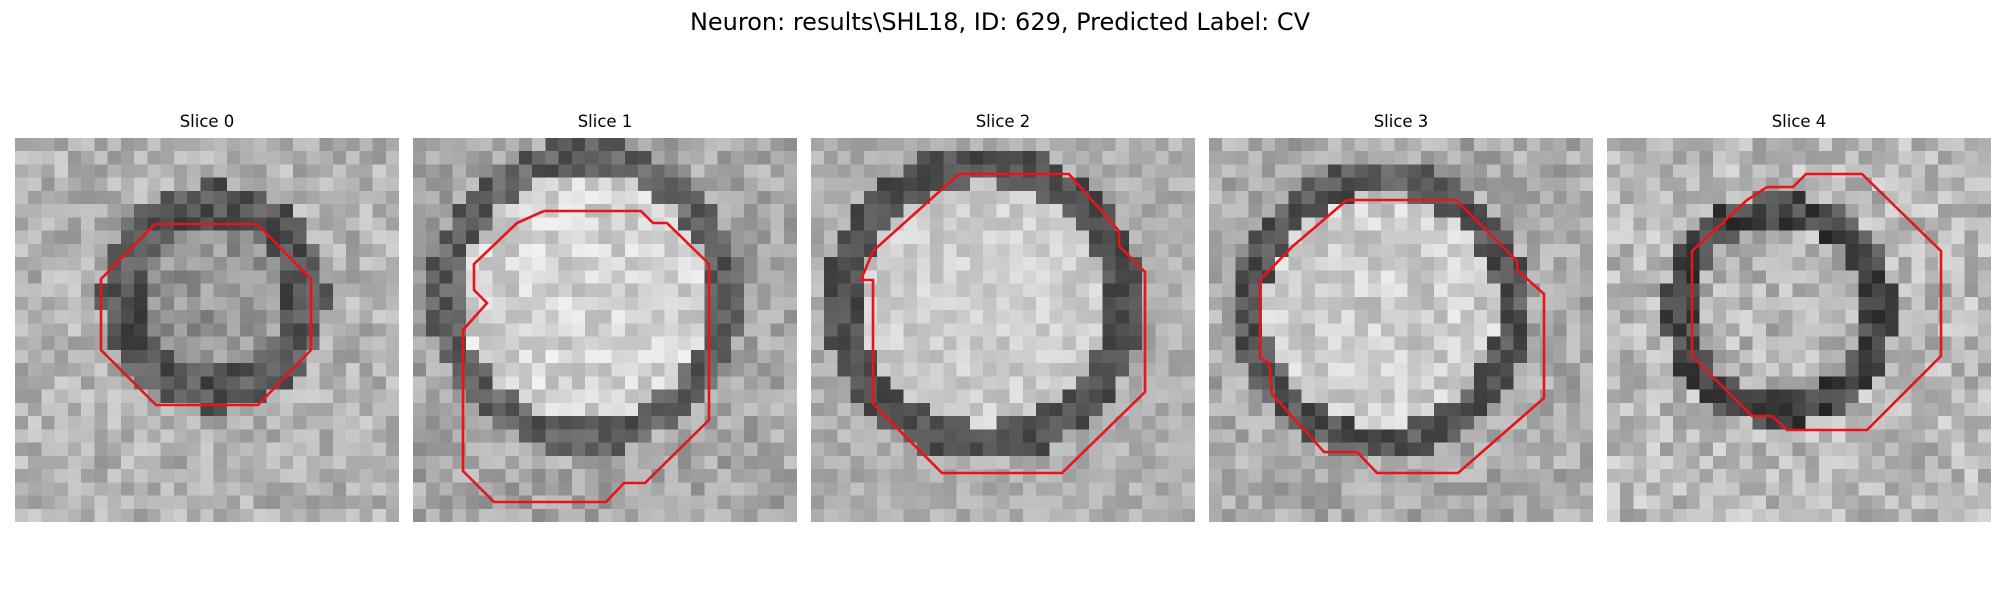 Image resolution: width=2000 pixels, height=600 pixels. What do you see at coordinates (1003, 121) in the screenshot?
I see `slice-title-2: Slice 2` at bounding box center [1003, 121].